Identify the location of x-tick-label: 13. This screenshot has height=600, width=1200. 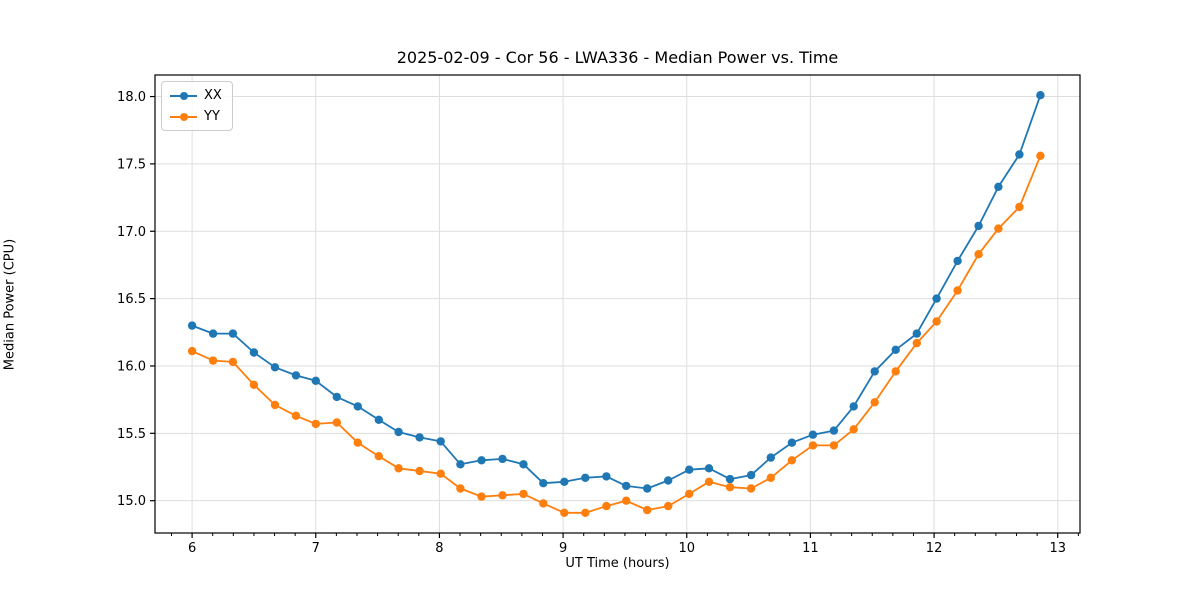
(1057, 548).